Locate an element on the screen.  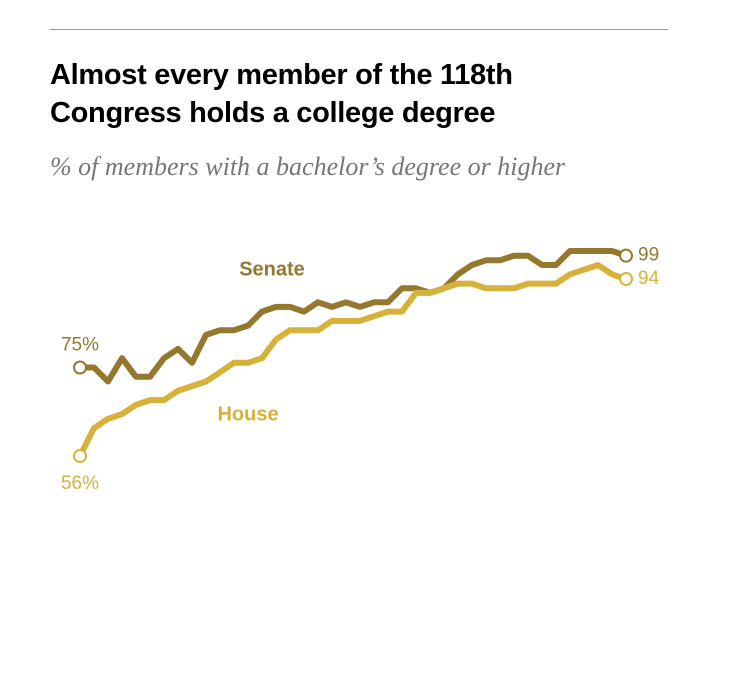
value-label: 56% is located at coordinates (80, 483).